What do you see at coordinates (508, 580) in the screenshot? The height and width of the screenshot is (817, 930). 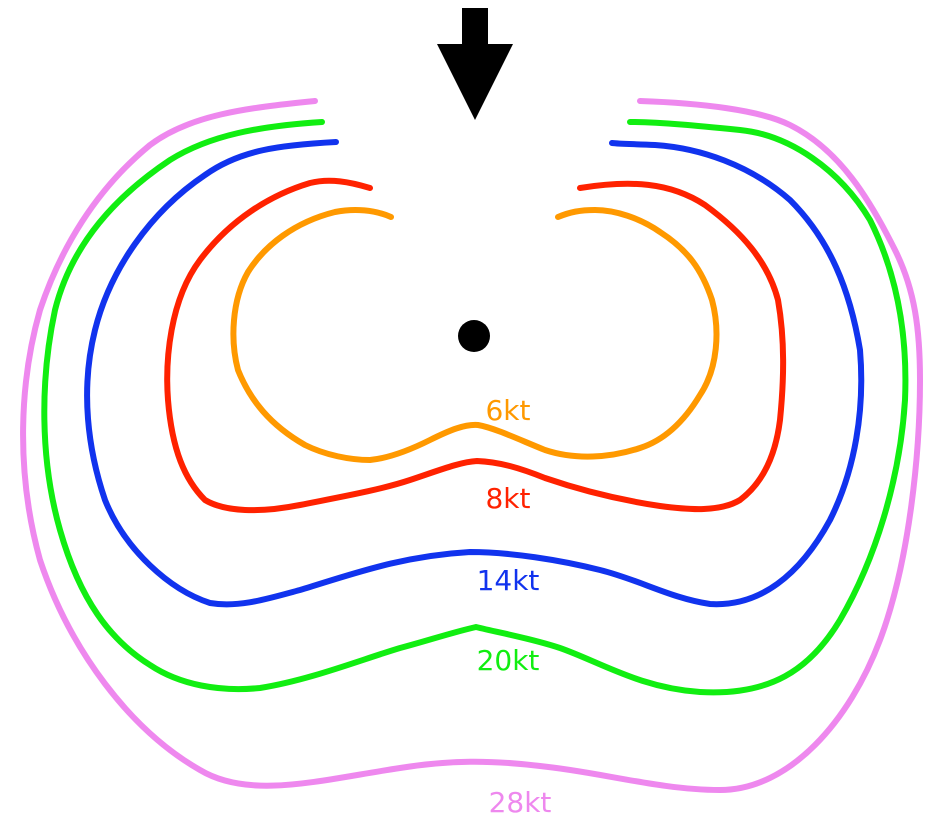 I see `contour-14kt-label: 14kt` at bounding box center [508, 580].